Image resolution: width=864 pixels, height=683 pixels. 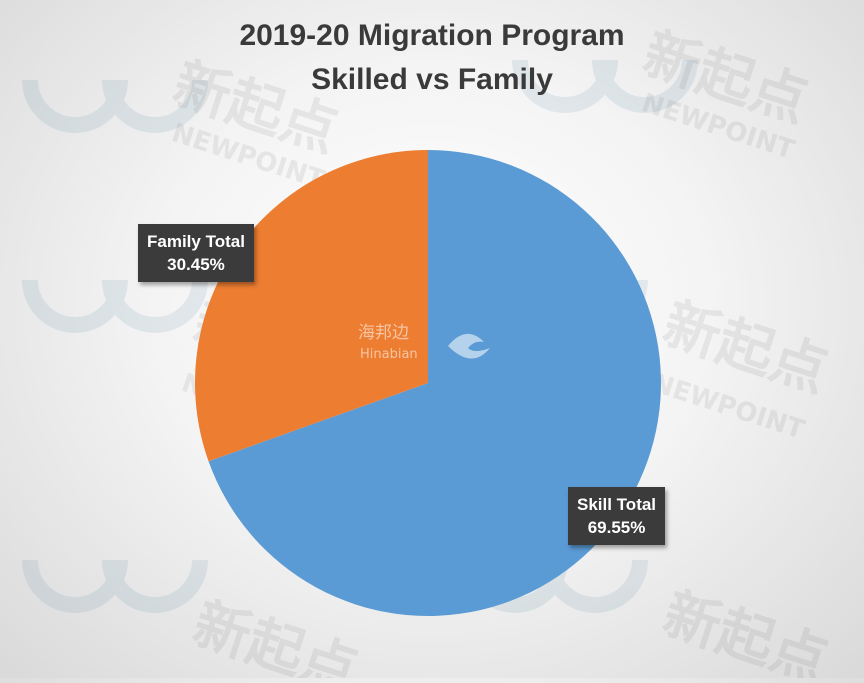 What do you see at coordinates (432, 79) in the screenshot?
I see `chart-subtitle: Skilled vs Family` at bounding box center [432, 79].